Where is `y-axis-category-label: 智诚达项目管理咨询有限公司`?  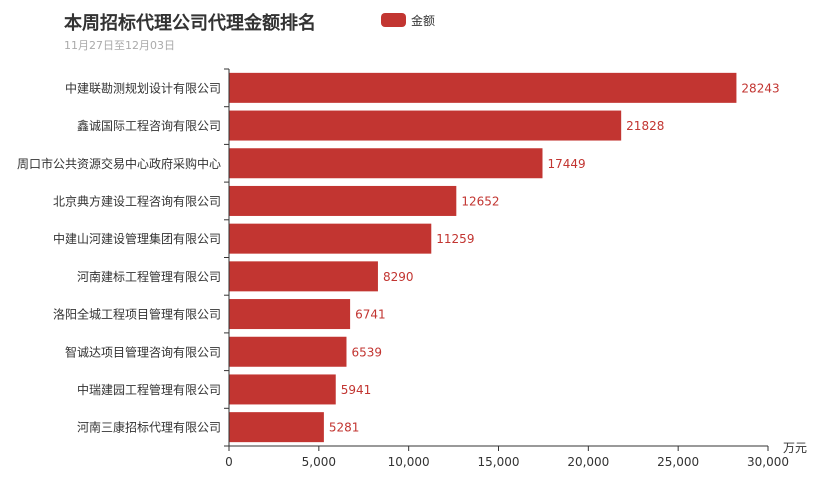 y-axis-category-label: 智诚达项目管理咨询有限公司 is located at coordinates (143, 351).